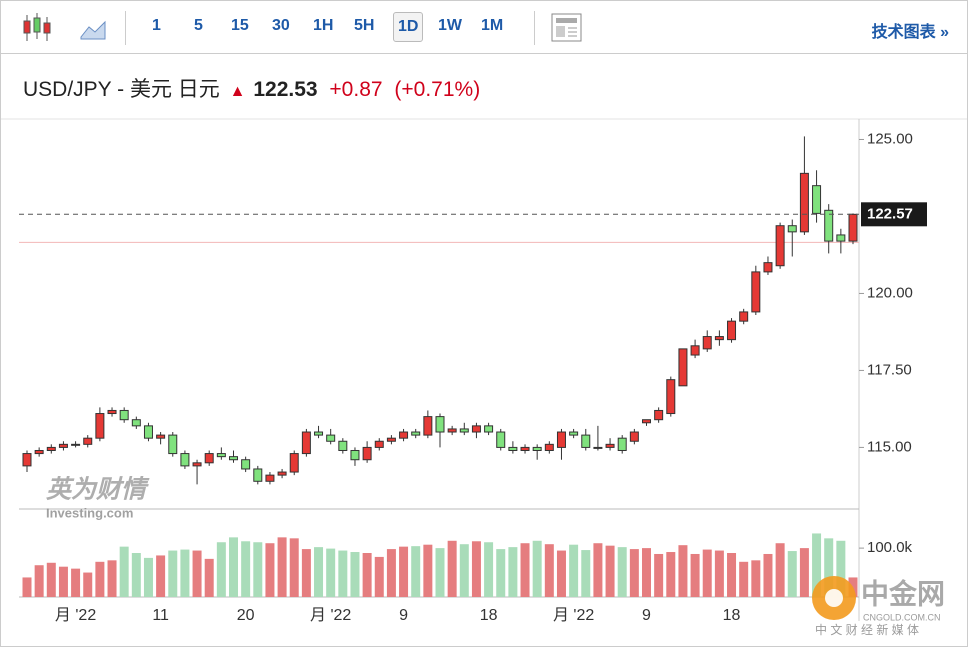 The height and width of the screenshot is (647, 968). I want to click on interval-button: 30, so click(281, 25).